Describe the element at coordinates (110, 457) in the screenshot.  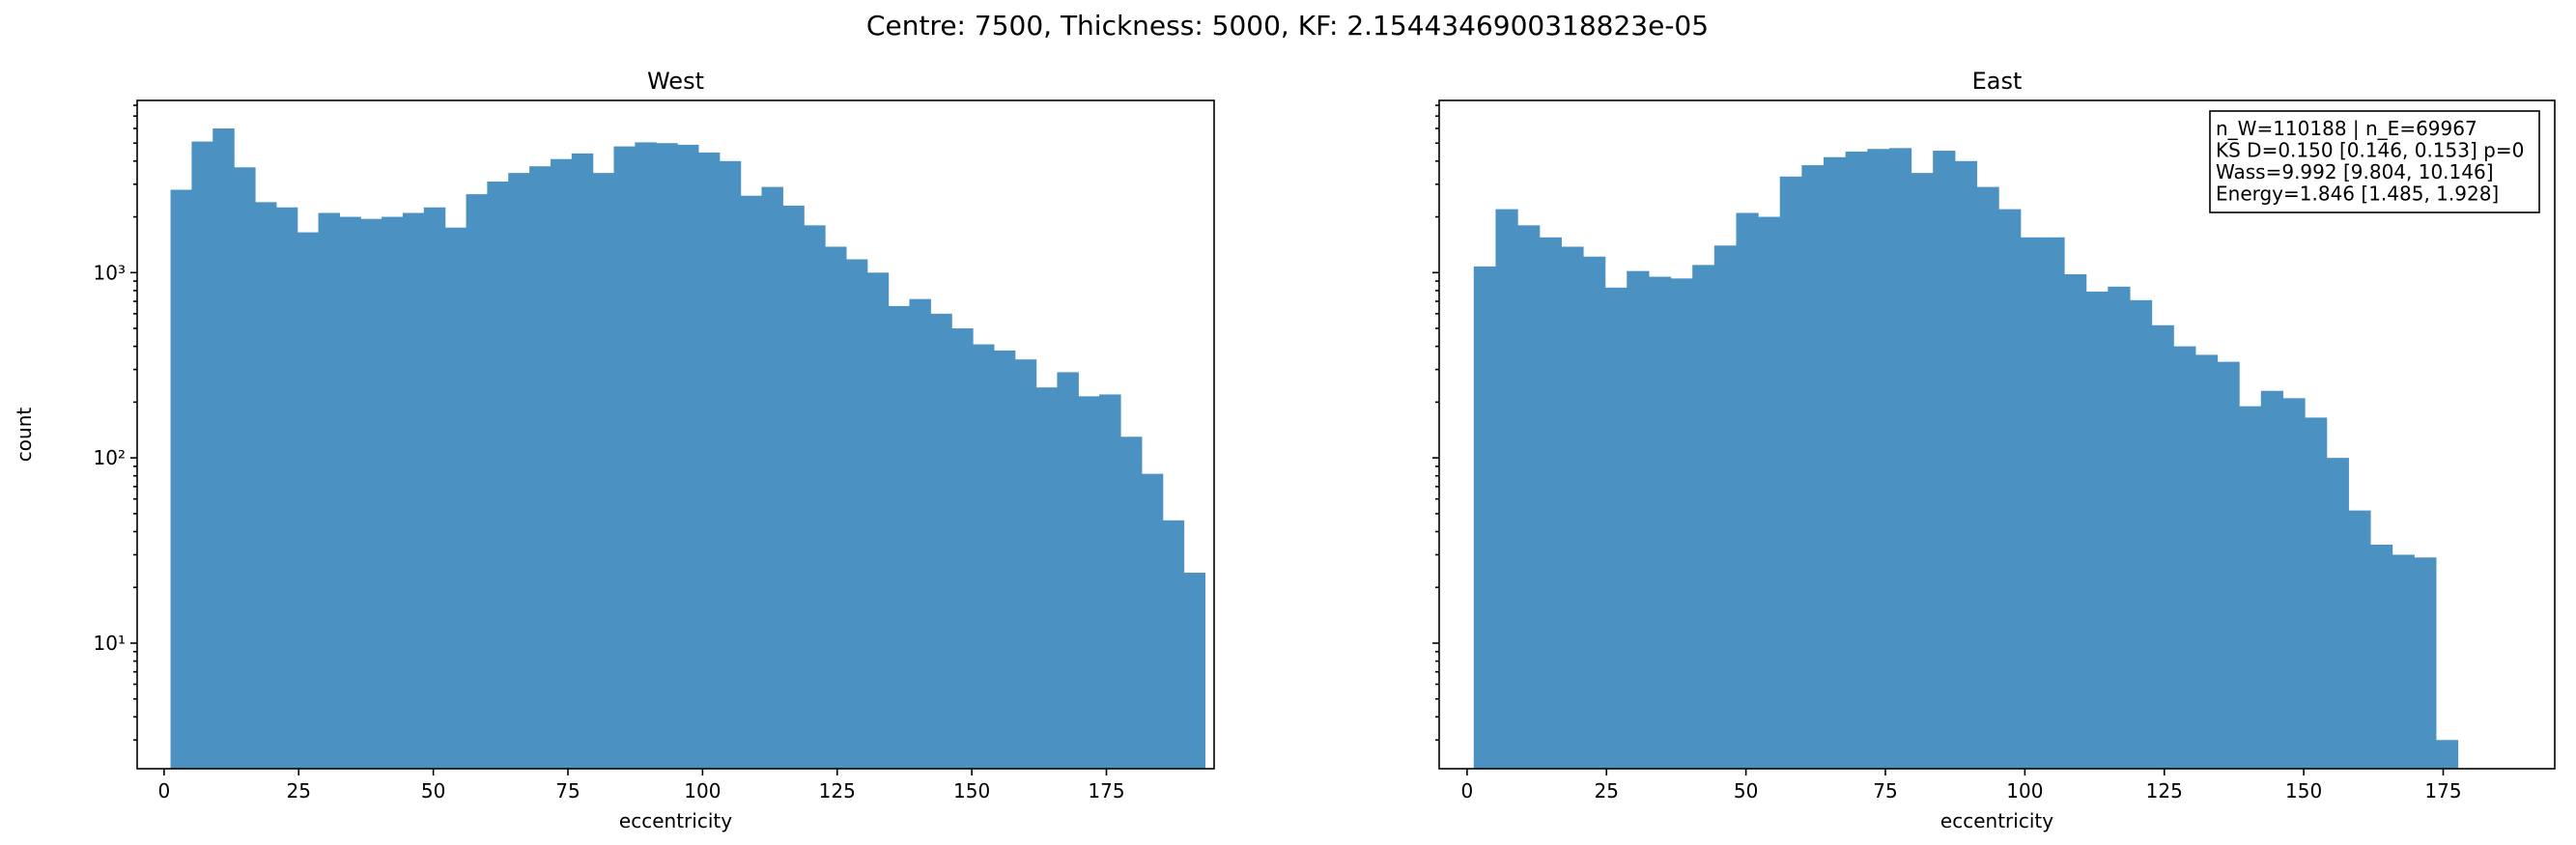
I see `y-tick-label: 10²` at that location.